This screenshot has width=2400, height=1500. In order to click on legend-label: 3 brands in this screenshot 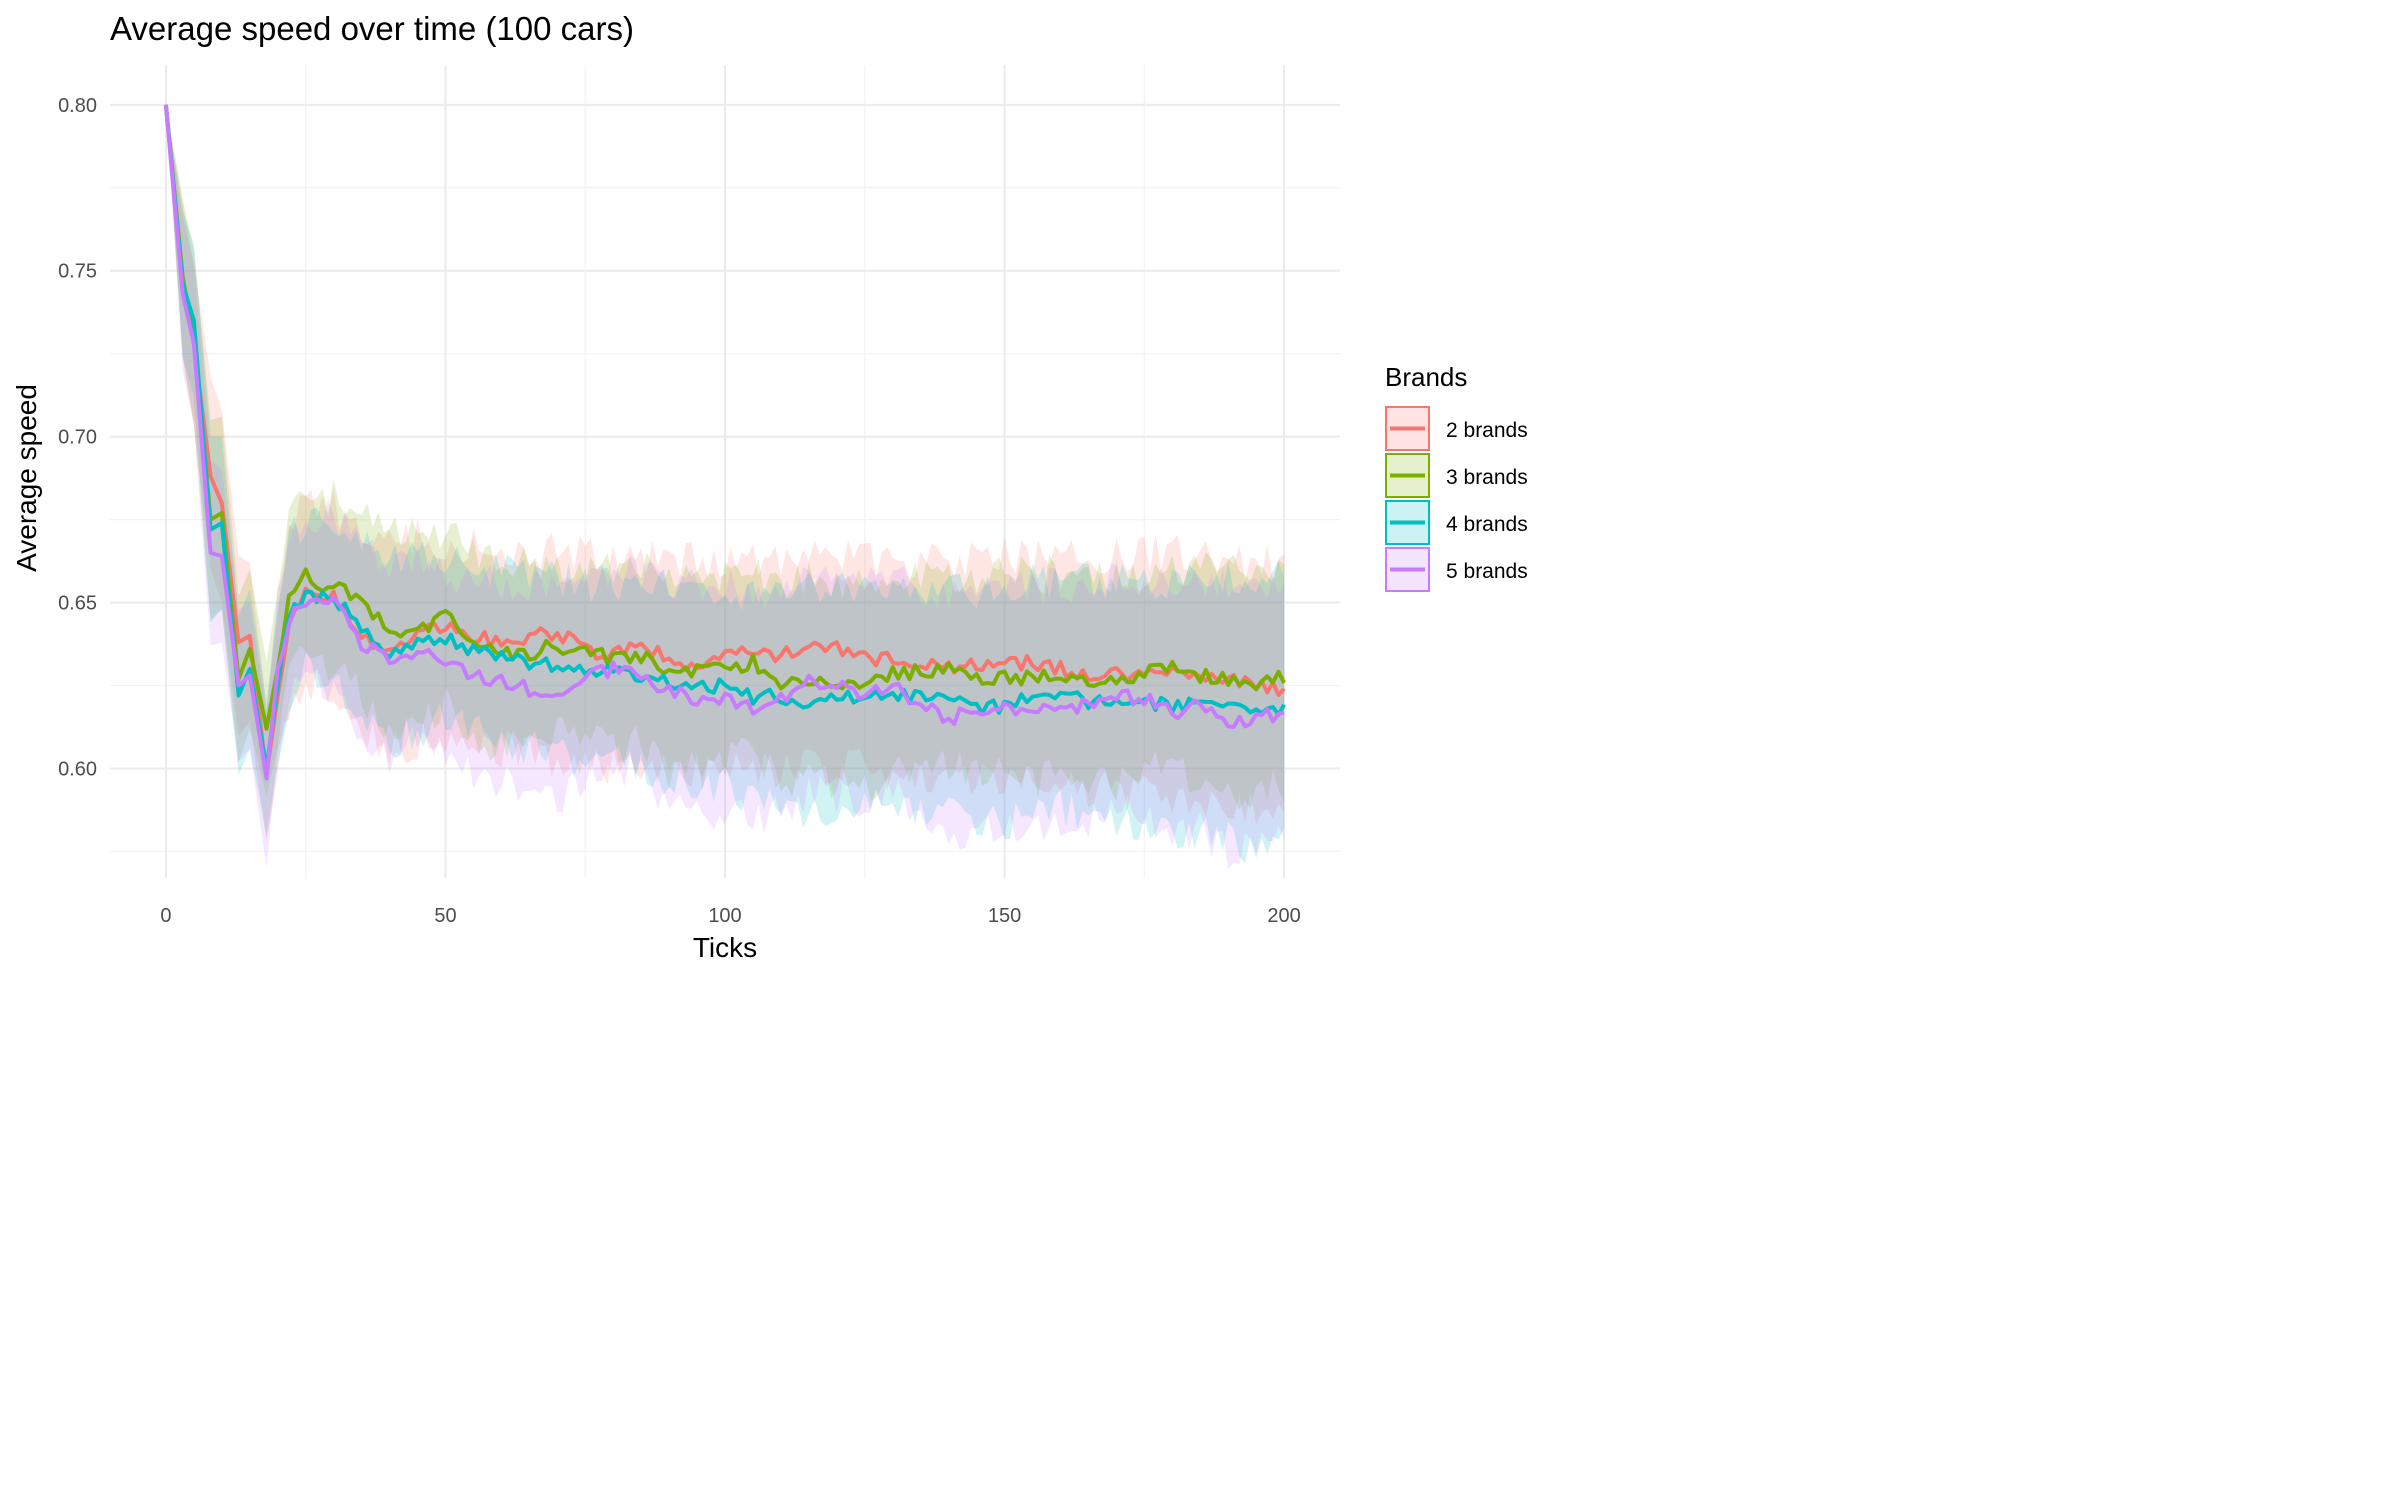, I will do `click(1487, 477)`.